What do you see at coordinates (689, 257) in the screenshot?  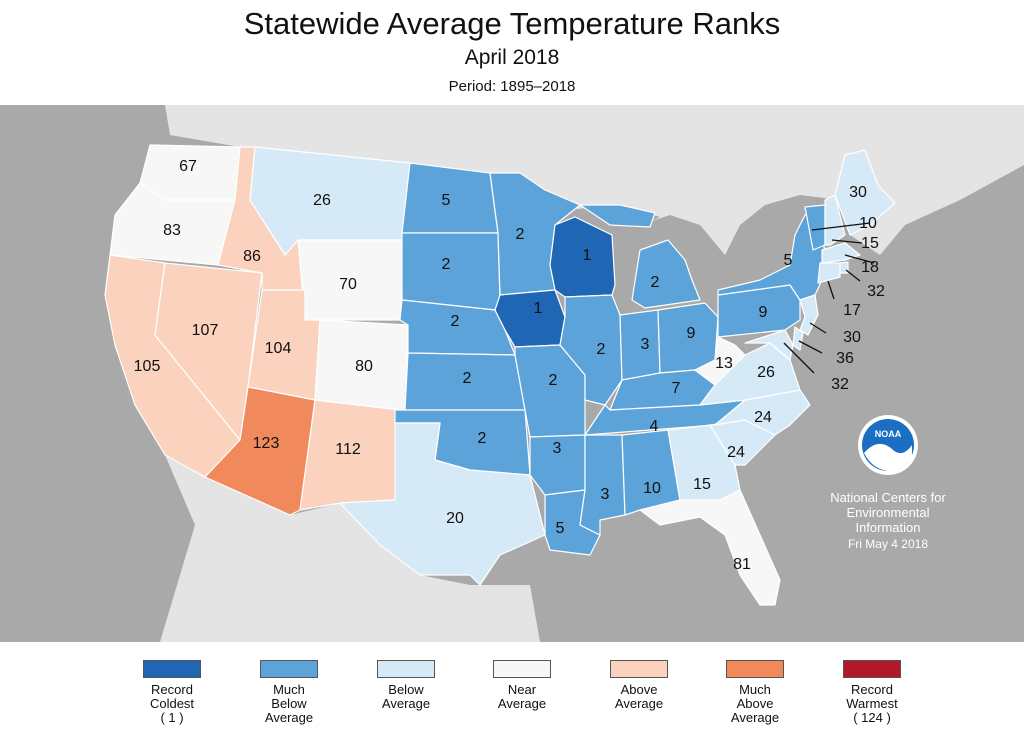 I see `lake-huron` at bounding box center [689, 257].